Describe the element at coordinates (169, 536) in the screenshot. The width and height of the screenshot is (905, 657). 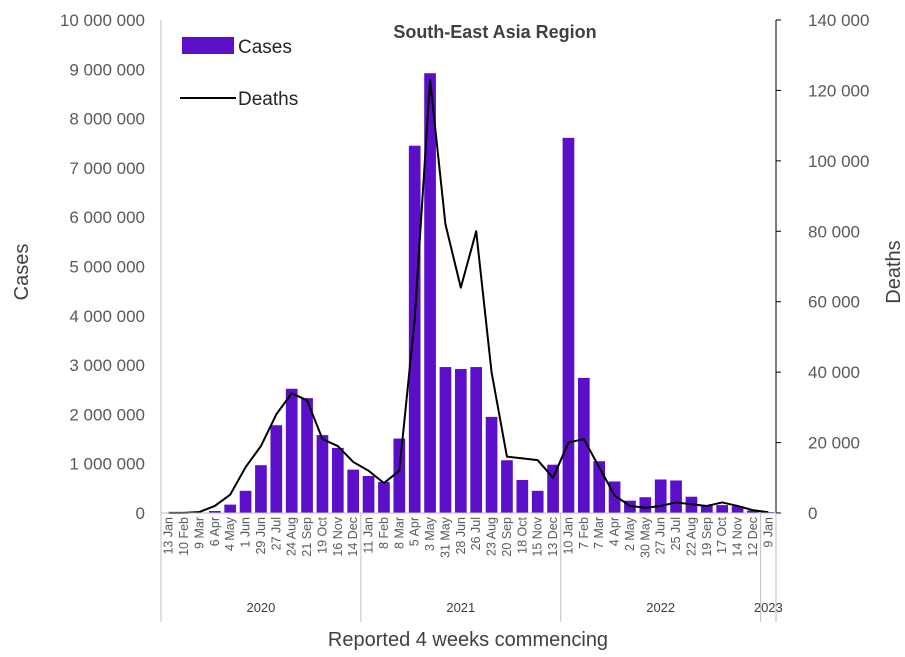
I see `x-tick-label: 13 Jan` at that location.